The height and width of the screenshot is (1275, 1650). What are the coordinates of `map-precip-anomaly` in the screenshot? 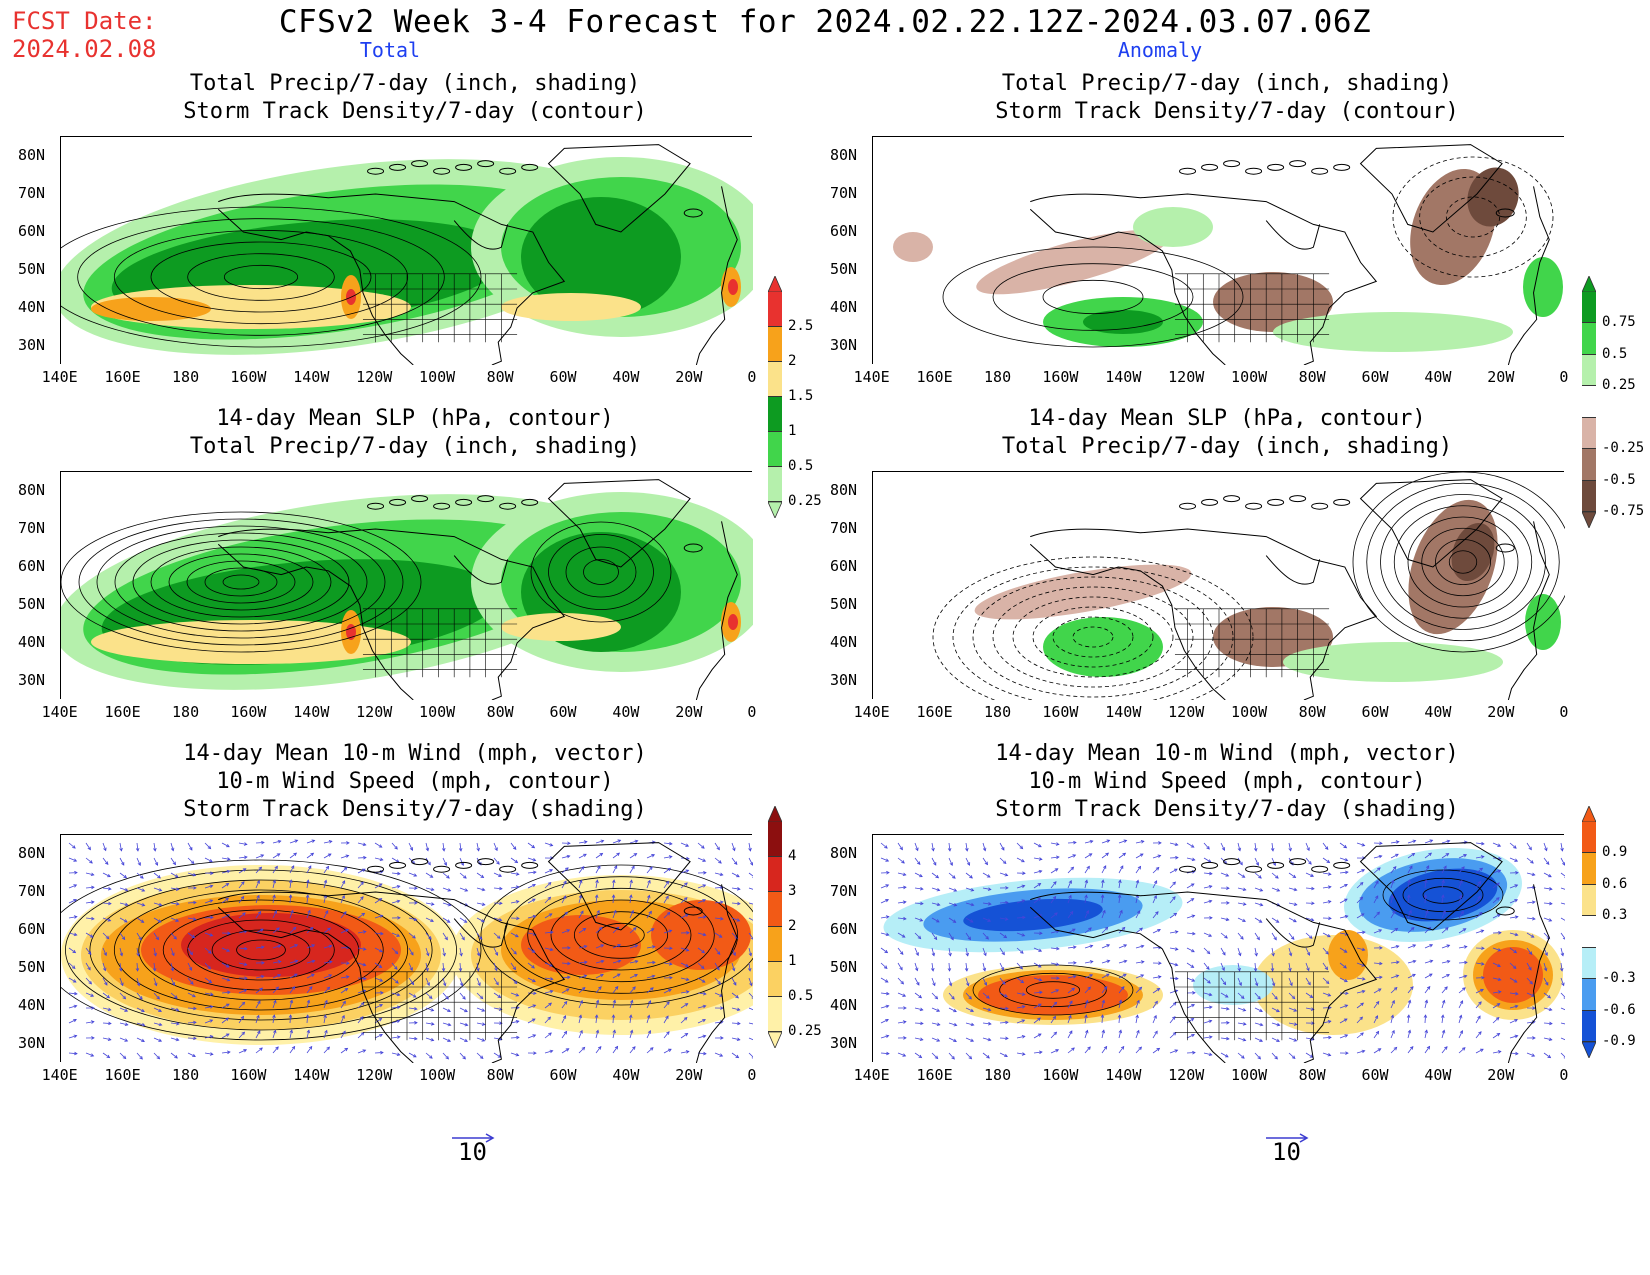 It's located at (1218, 250).